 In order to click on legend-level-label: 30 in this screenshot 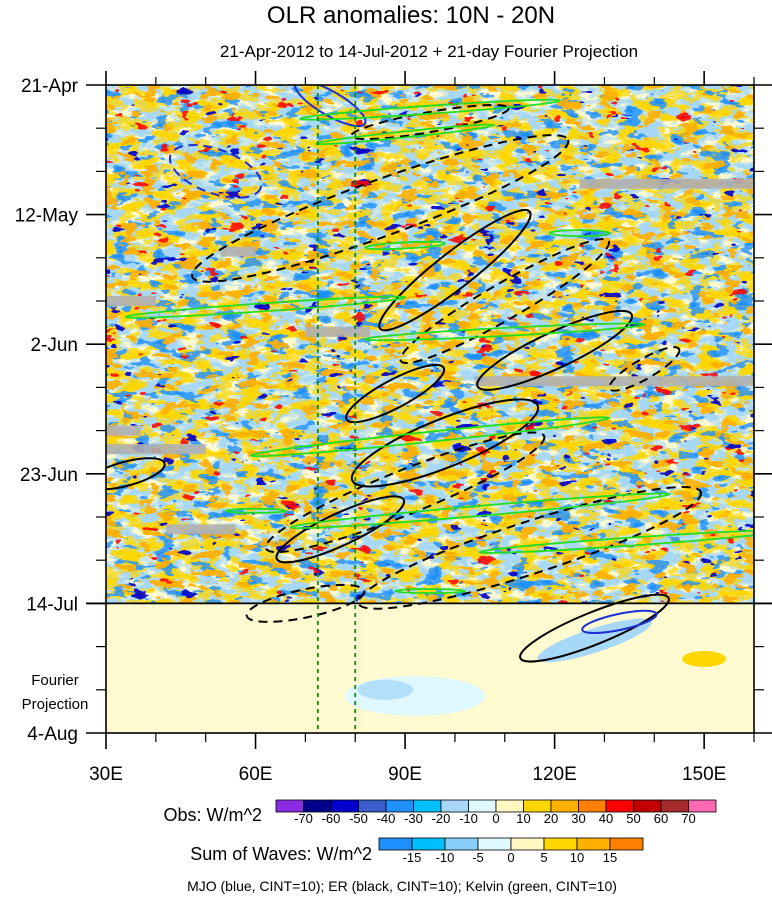, I will do `click(578, 818)`.